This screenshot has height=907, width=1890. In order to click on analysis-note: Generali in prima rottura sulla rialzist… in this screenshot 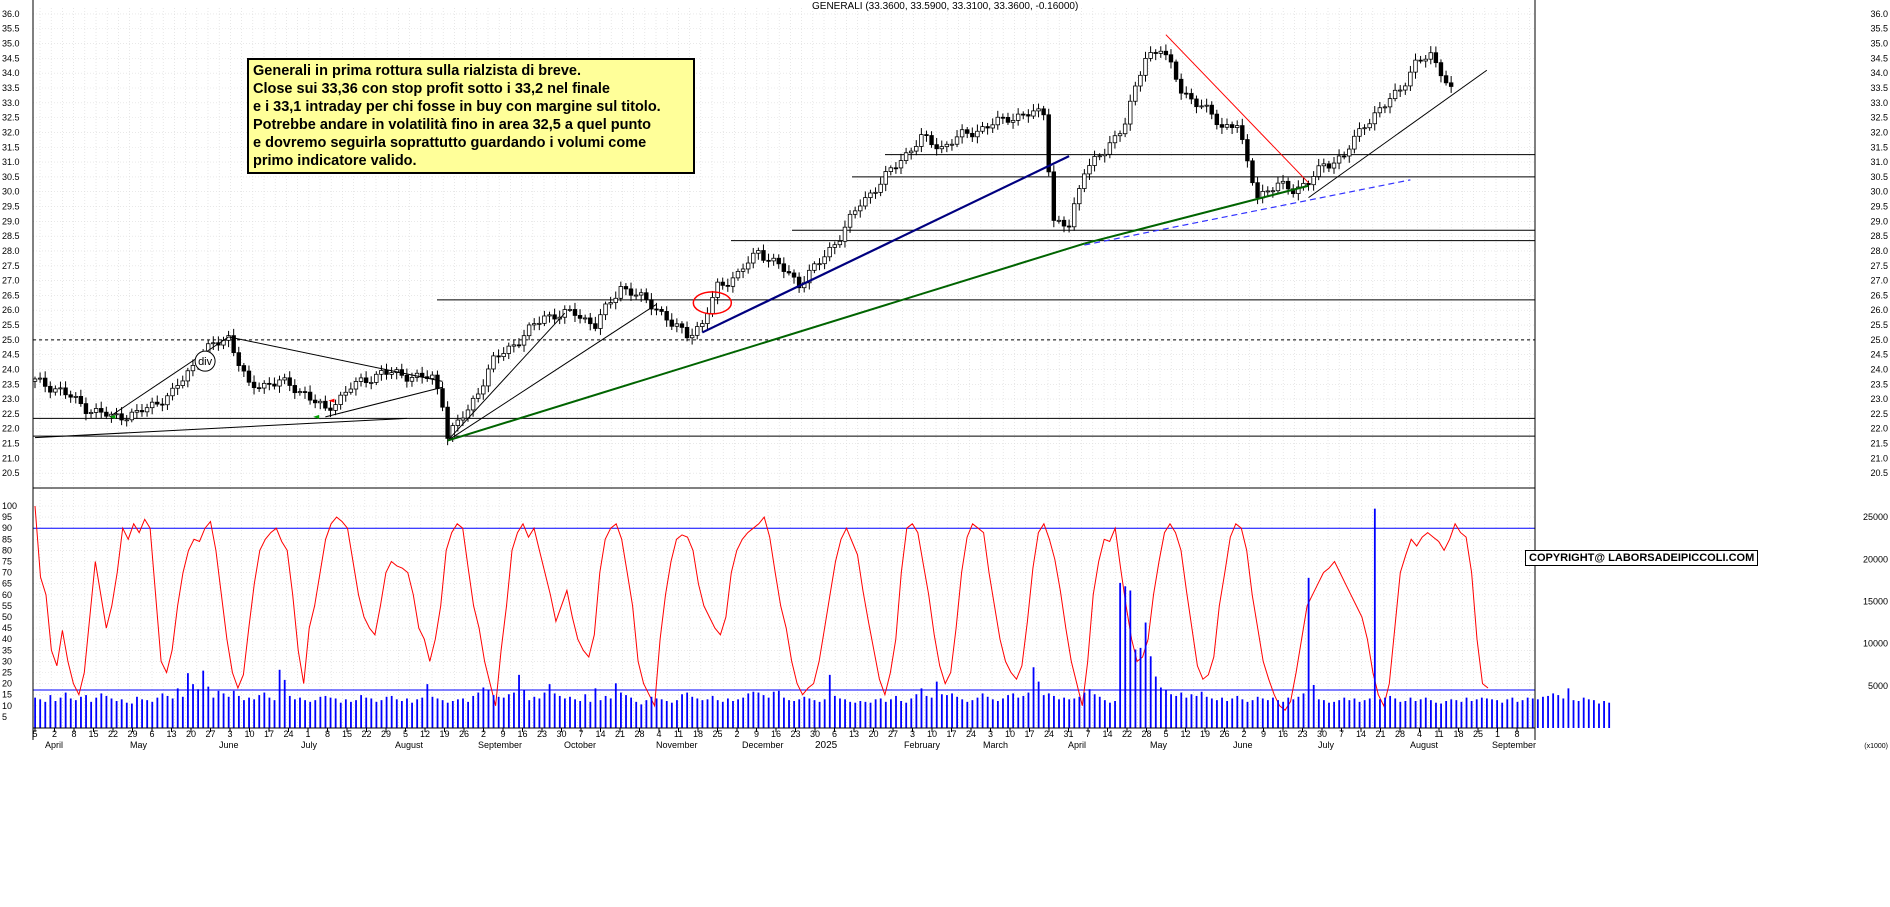, I will do `click(471, 116)`.